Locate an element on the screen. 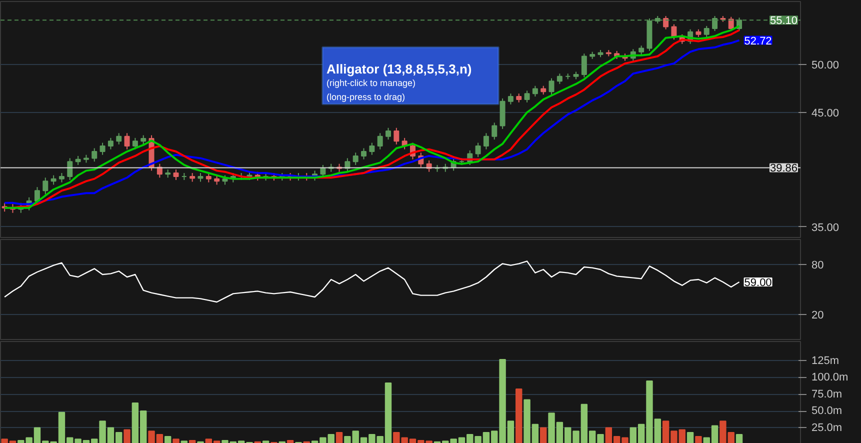 Image resolution: width=861 pixels, height=443 pixels. y-tick-label: 25.0m is located at coordinates (827, 428).